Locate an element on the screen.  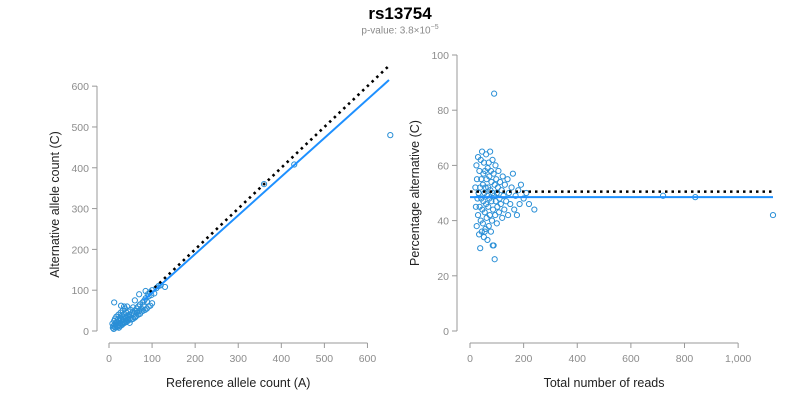
x-axis-label: Reference allele count (A) is located at coordinates (238, 383).